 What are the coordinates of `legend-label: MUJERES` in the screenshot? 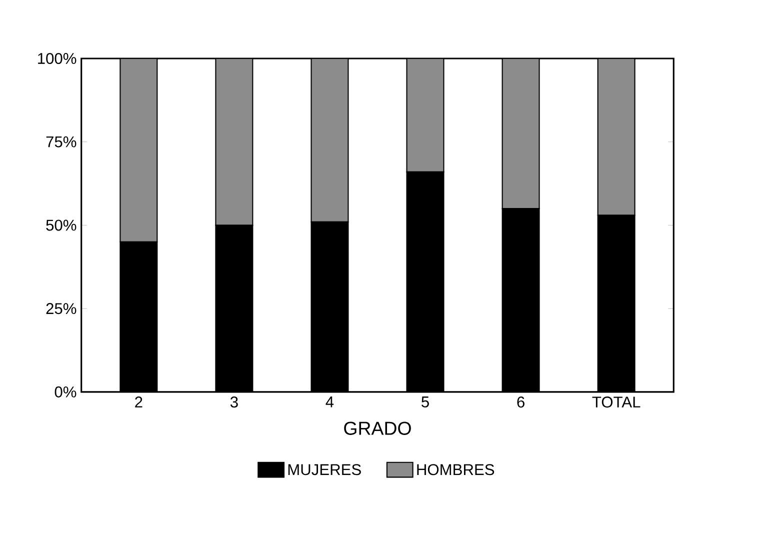 It's located at (324, 470).